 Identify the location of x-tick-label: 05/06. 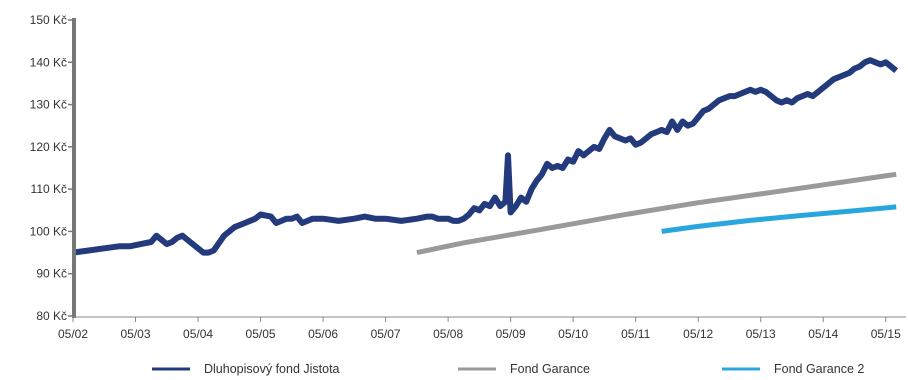
(323, 334).